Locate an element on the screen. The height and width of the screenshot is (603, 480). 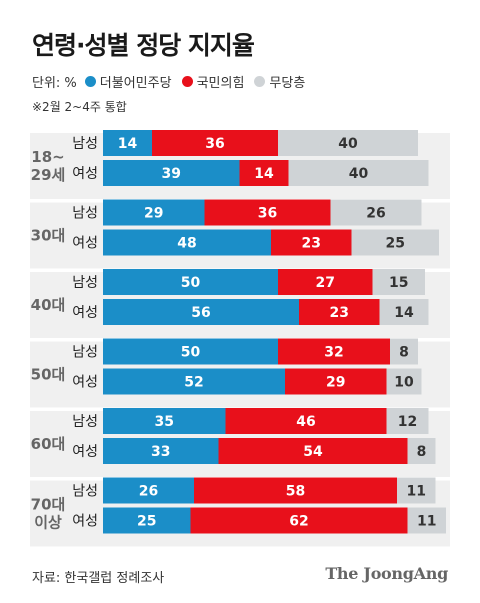
data-label-democratic: 26 is located at coordinates (148, 492).